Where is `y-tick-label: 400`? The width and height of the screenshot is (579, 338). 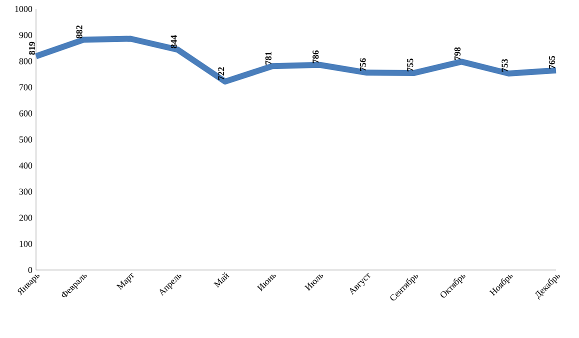
y-tick-label: 400 is located at coordinates (25, 165).